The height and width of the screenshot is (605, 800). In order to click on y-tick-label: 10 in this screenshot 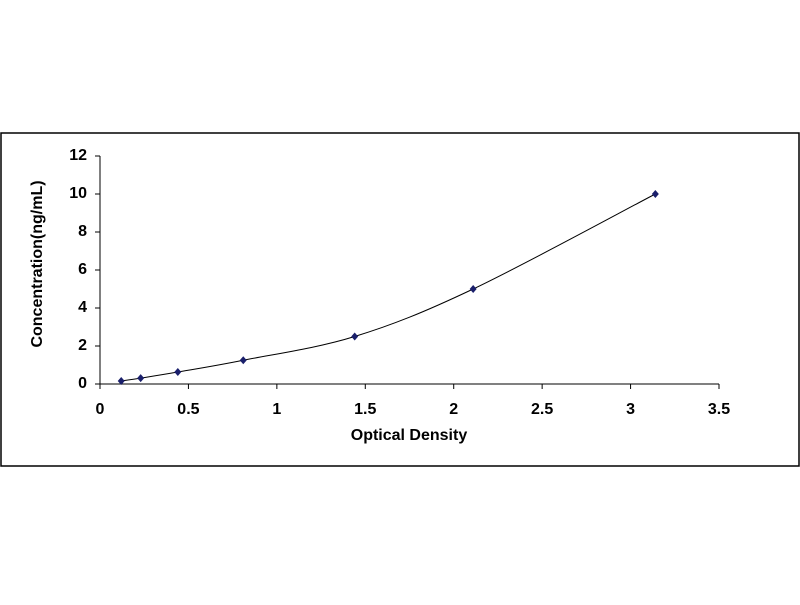, I will do `click(78, 193)`.